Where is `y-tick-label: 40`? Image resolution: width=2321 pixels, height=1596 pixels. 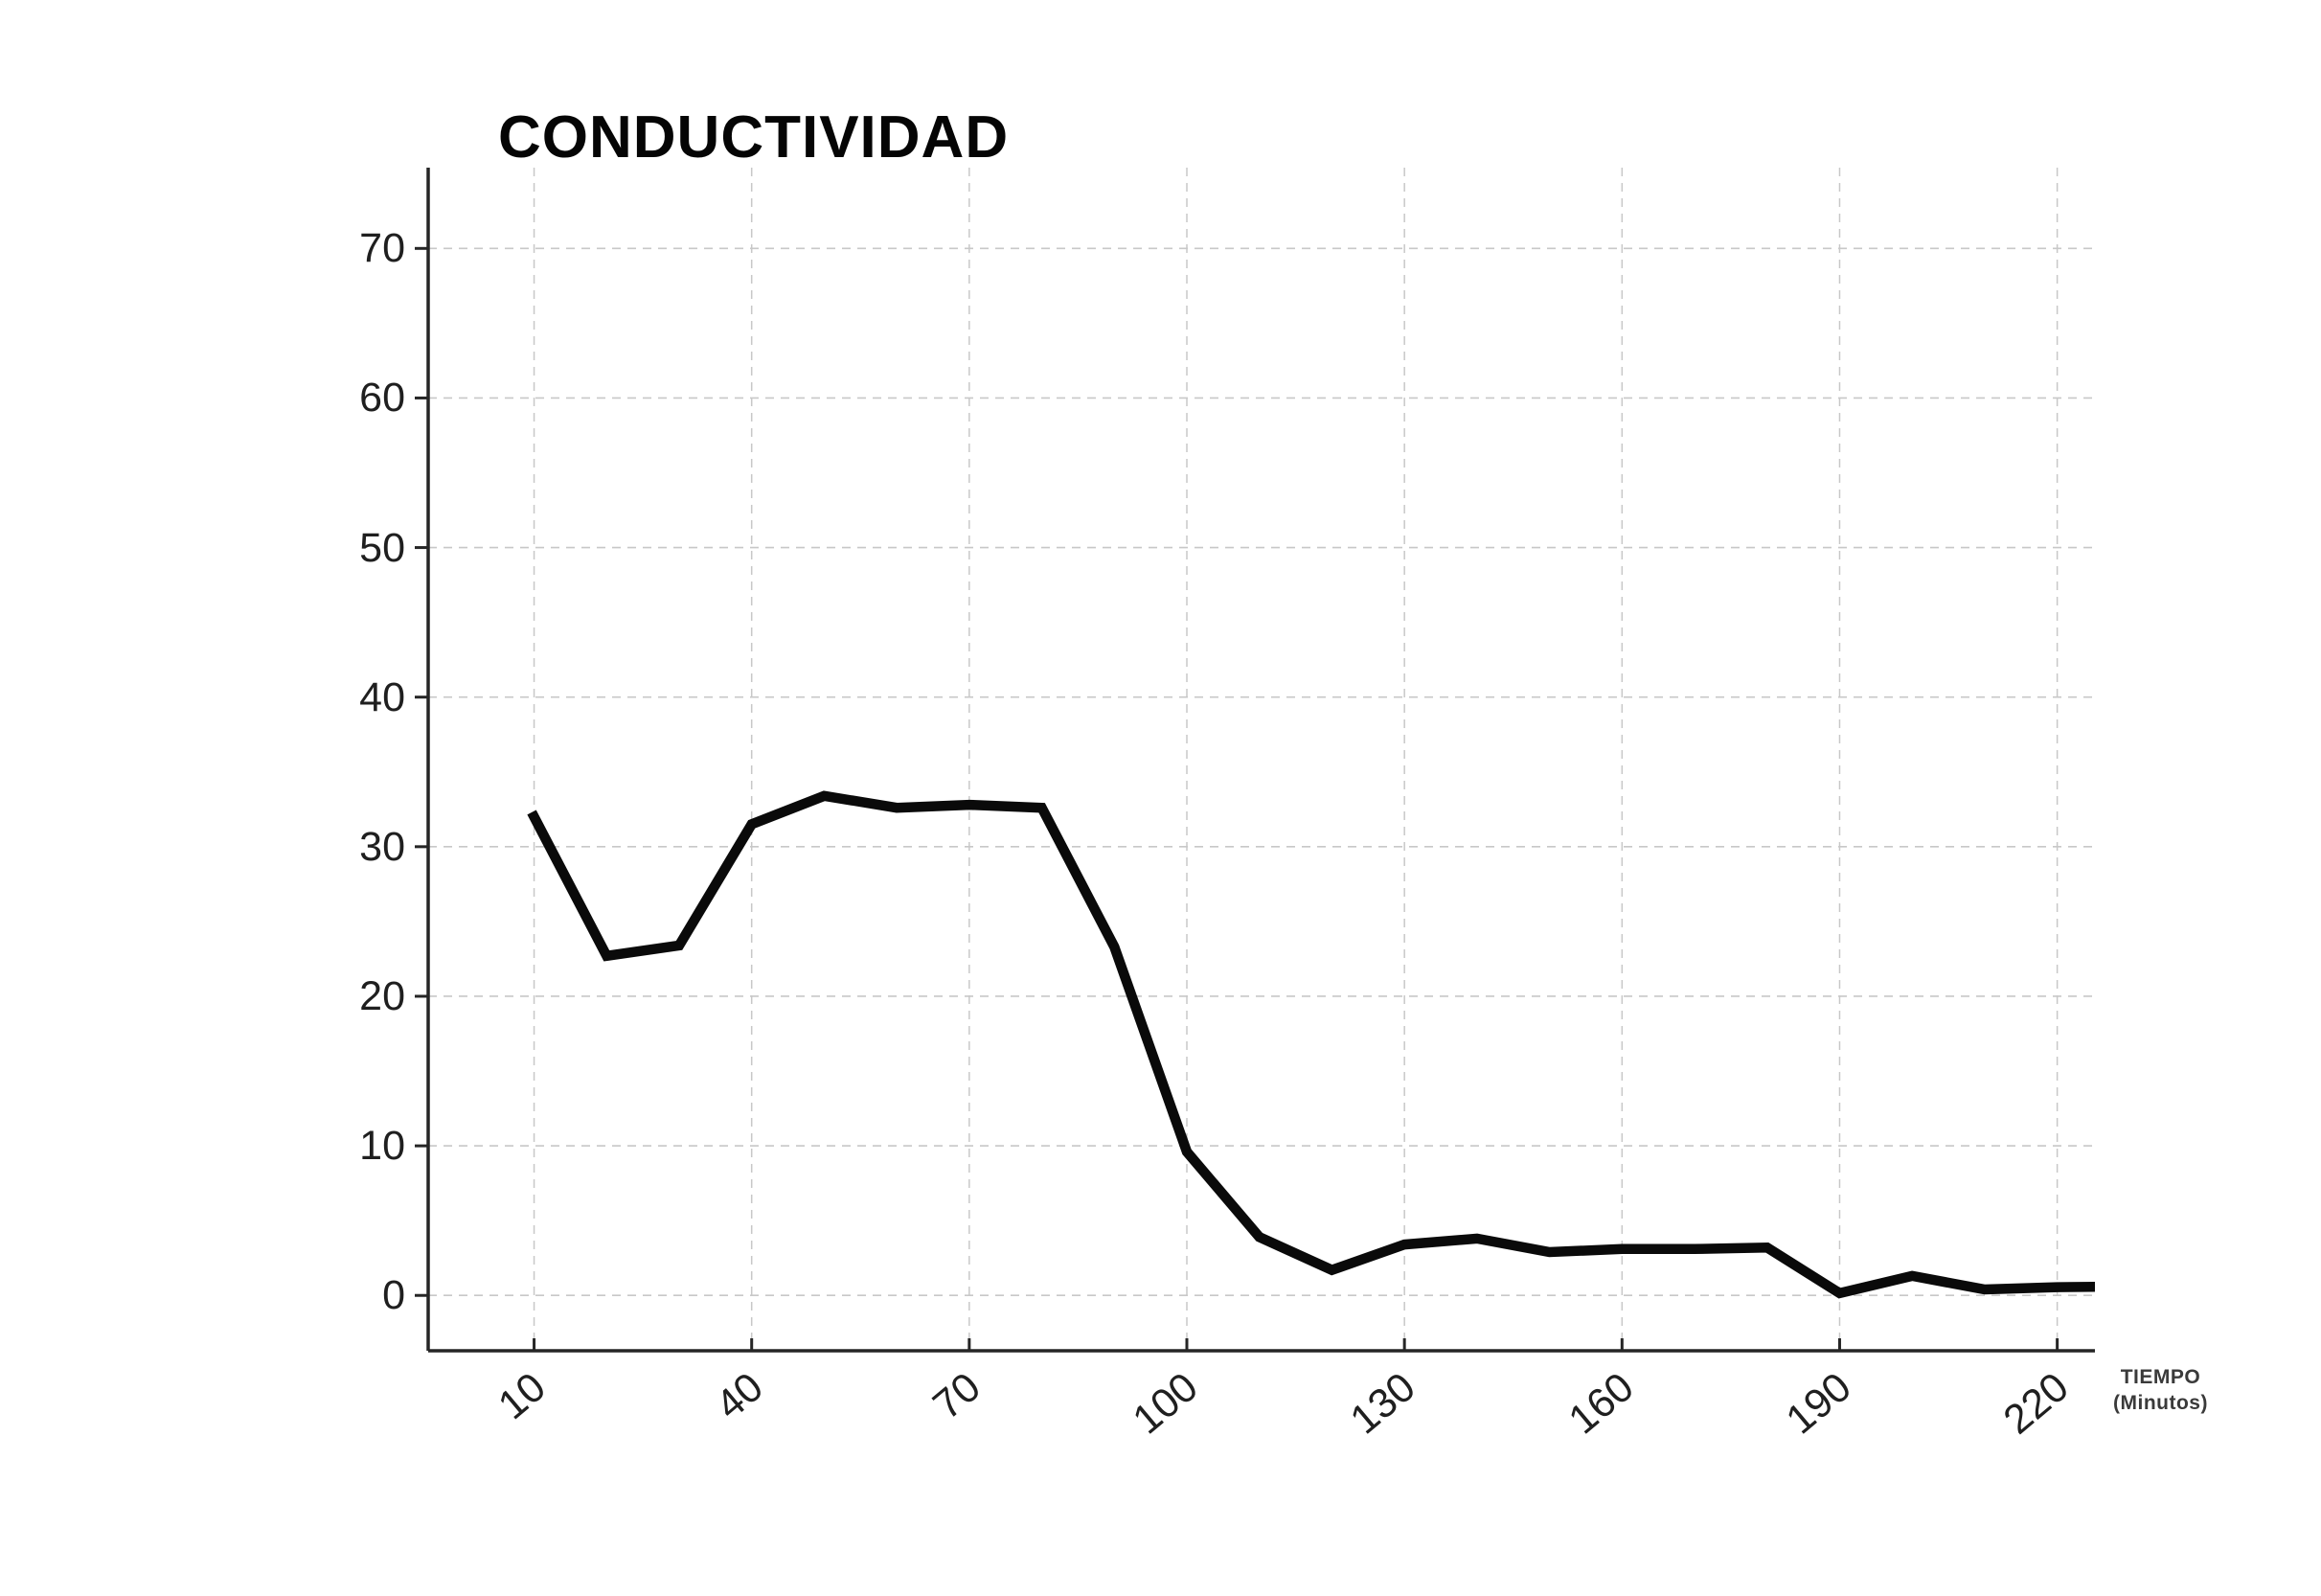 y-tick-label: 40 is located at coordinates (382, 696).